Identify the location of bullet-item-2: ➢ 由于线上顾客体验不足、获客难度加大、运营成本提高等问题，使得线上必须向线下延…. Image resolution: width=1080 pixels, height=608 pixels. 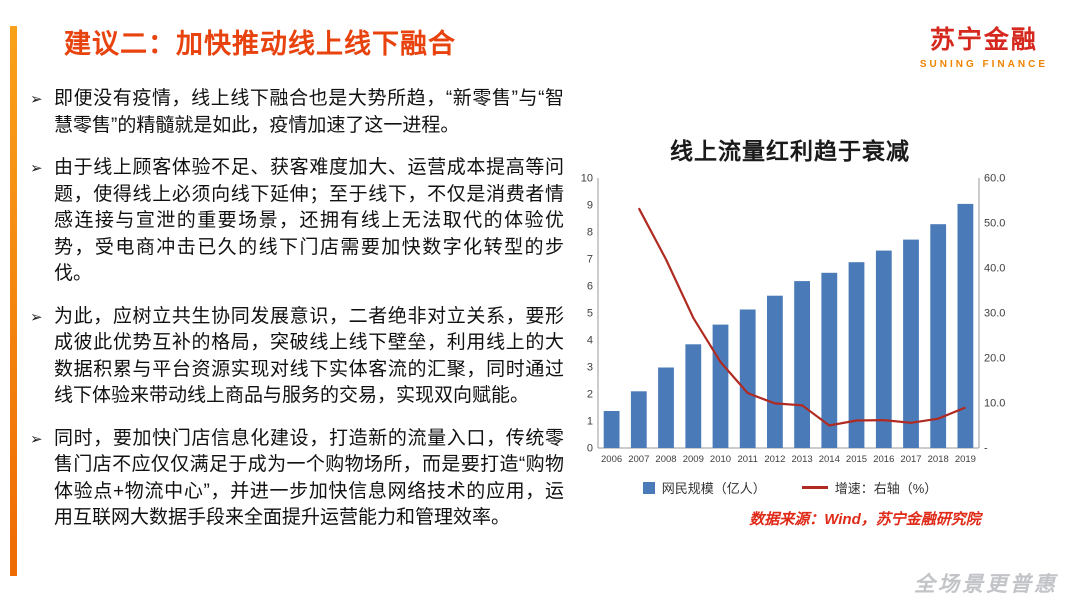
(297, 221).